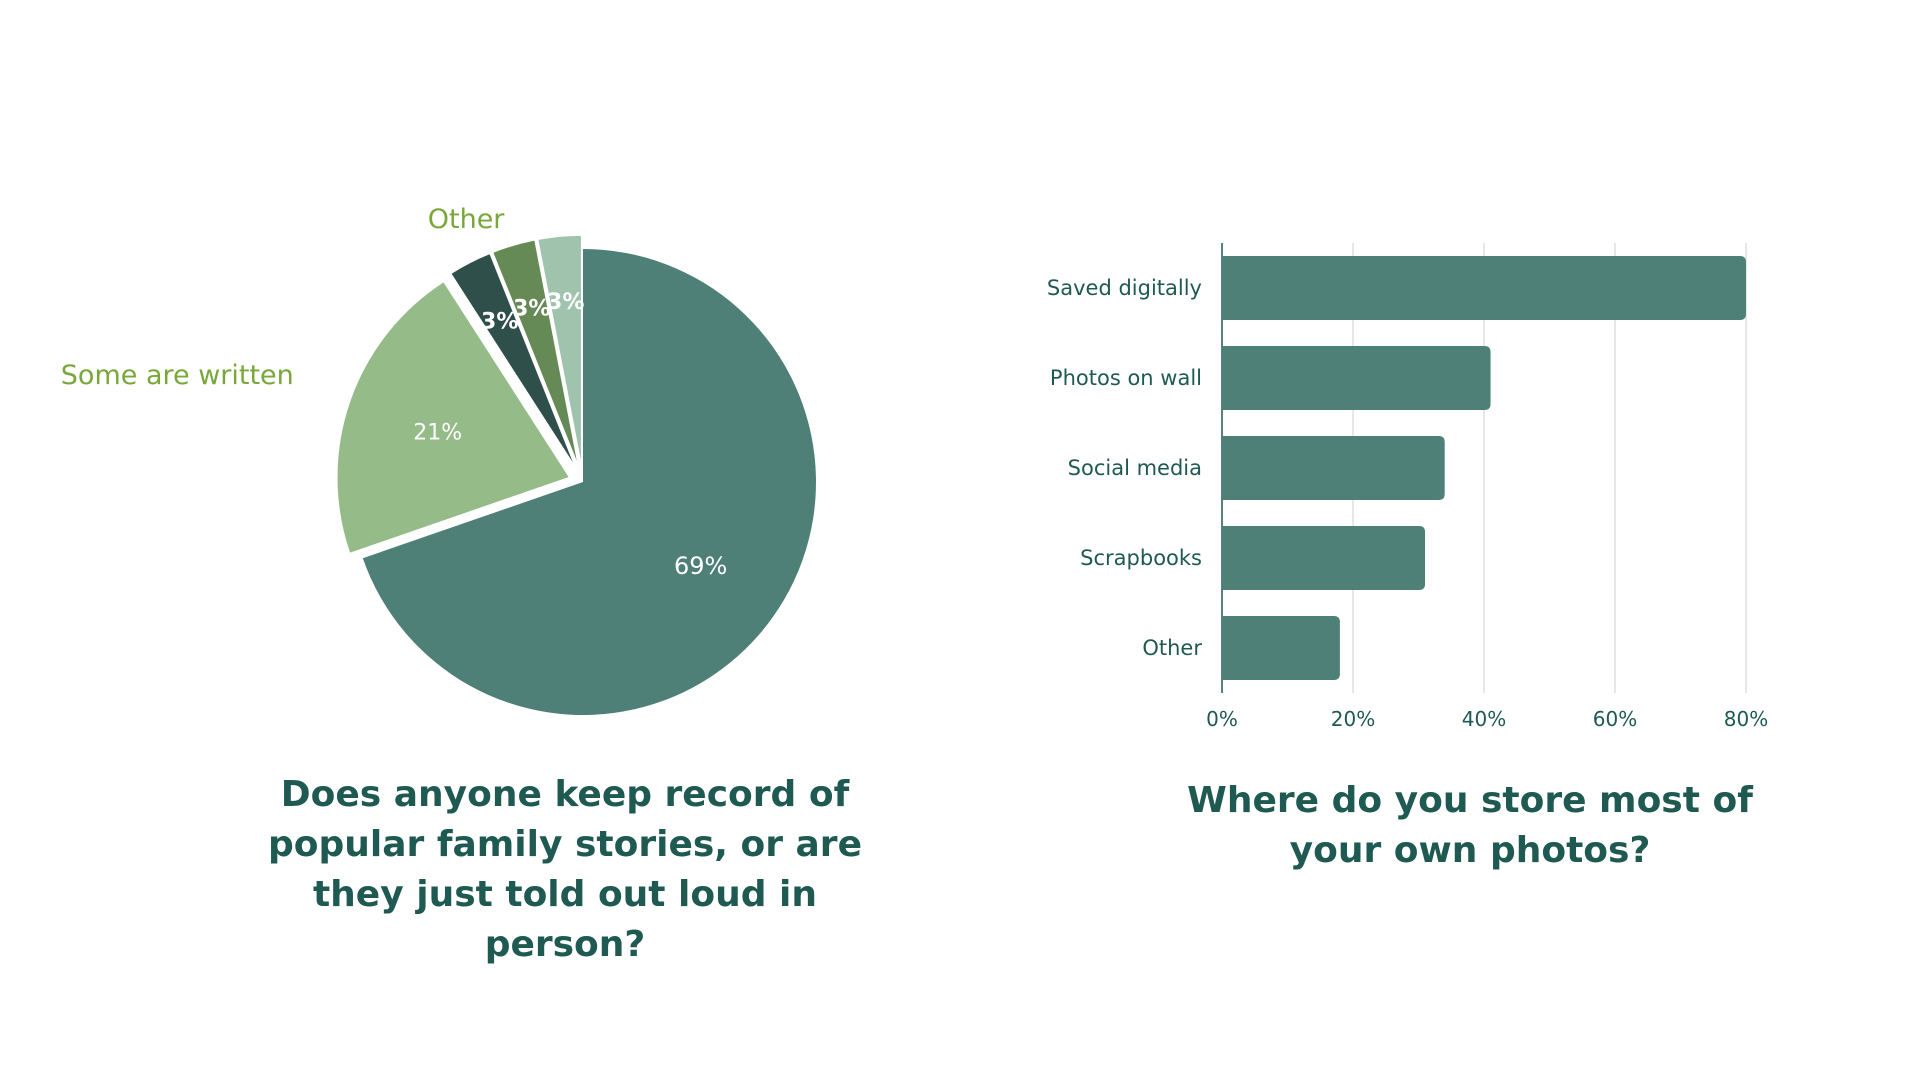 The width and height of the screenshot is (1920, 1080). I want to click on pie-group-callout-0: Other, so click(467, 219).